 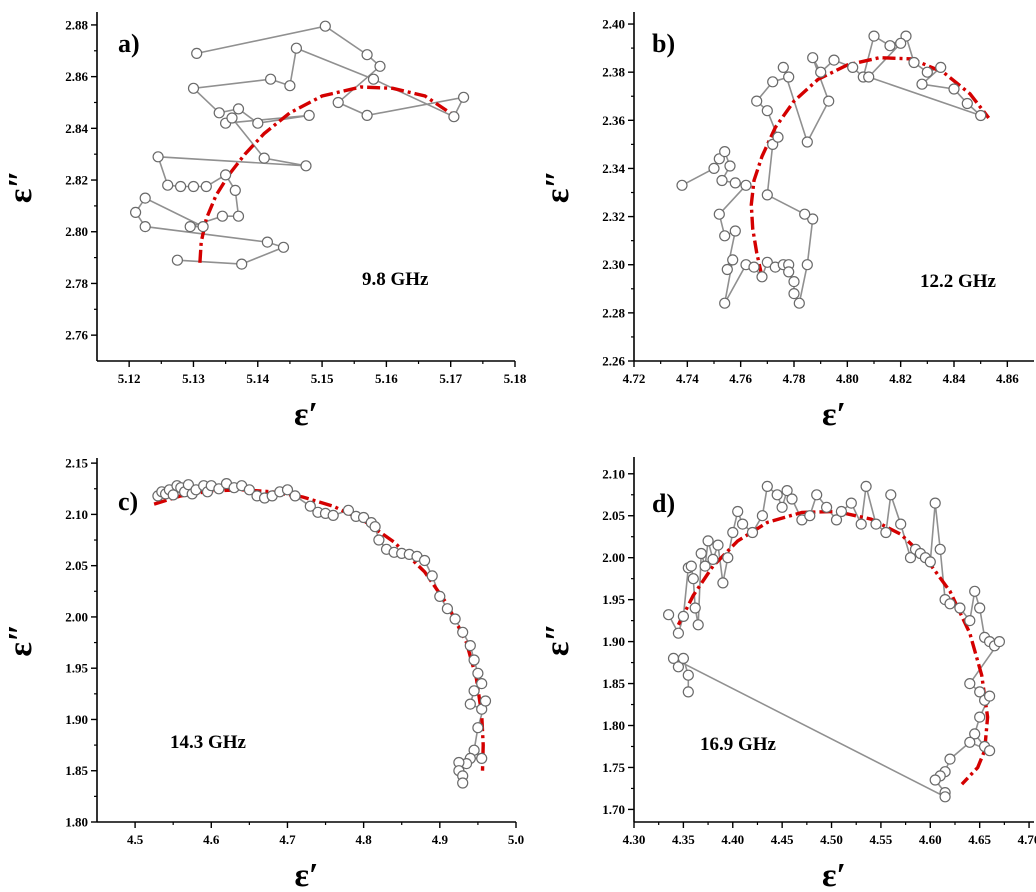 What do you see at coordinates (834, 414) in the screenshot?
I see `x-axis-title: ε′` at bounding box center [834, 414].